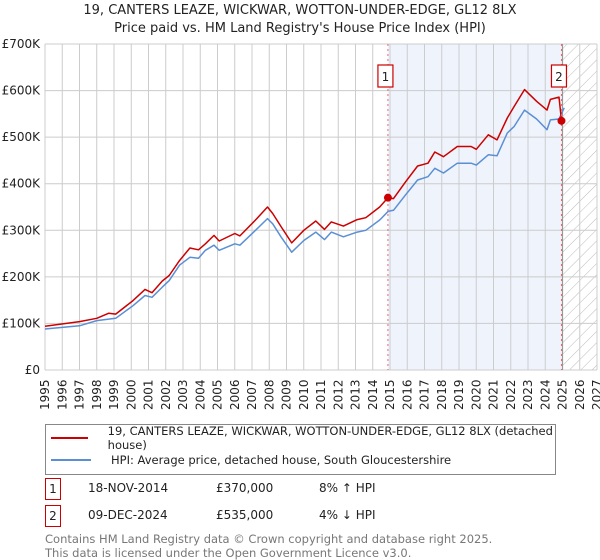 The width and height of the screenshot is (600, 560). Describe the element at coordinates (442, 394) in the screenshot. I see `x-tick-label: 2018` at that location.